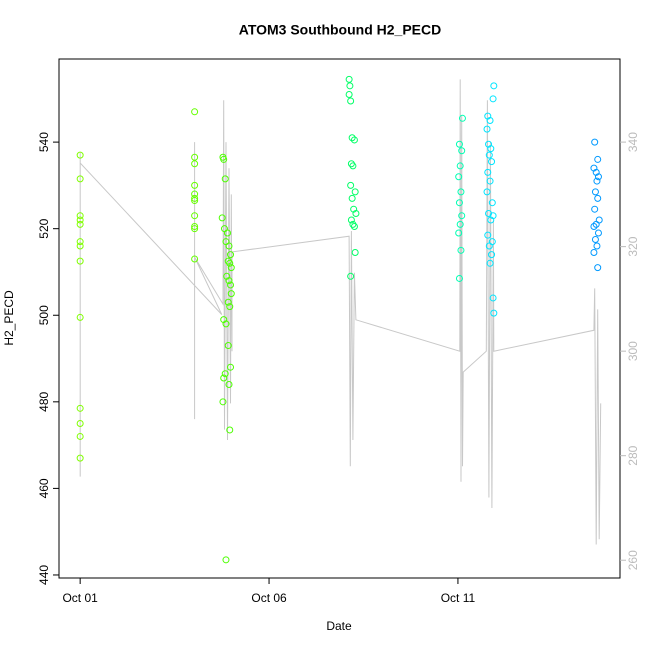 The height and width of the screenshot is (655, 650). Describe the element at coordinates (44, 401) in the screenshot. I see `y-tick-label: 480` at that location.